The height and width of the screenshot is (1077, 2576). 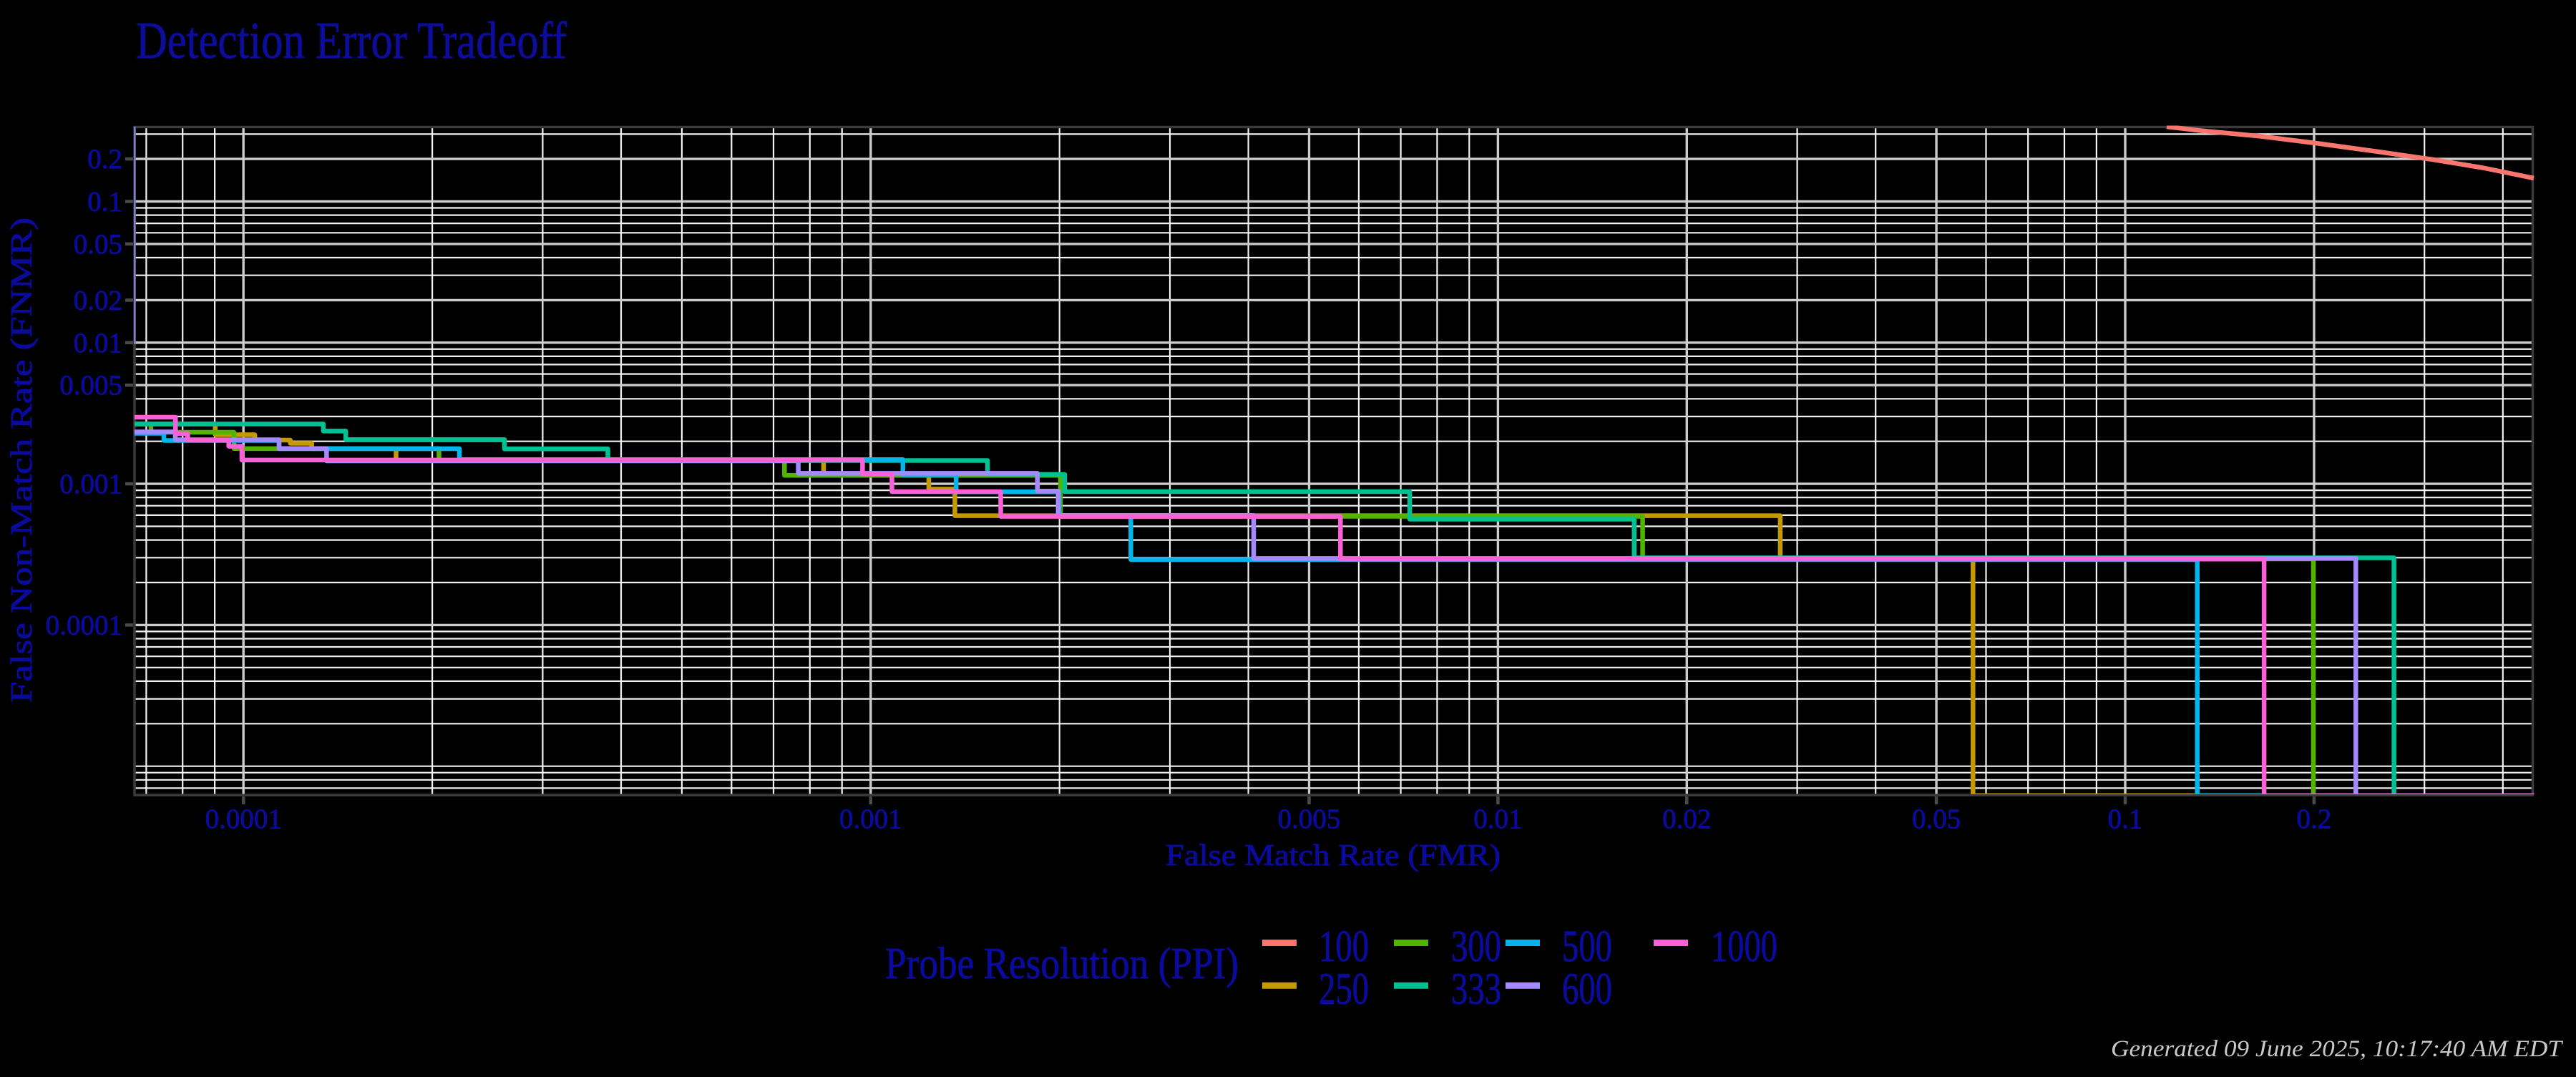 I want to click on svg-text: 250, so click(x=1344, y=989).